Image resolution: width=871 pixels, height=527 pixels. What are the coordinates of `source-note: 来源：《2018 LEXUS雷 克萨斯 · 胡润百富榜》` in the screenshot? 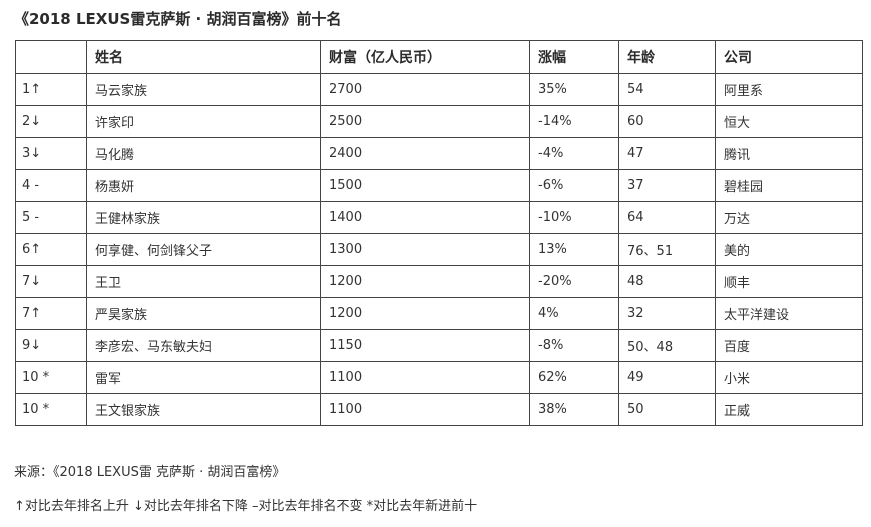 It's located at (150, 472).